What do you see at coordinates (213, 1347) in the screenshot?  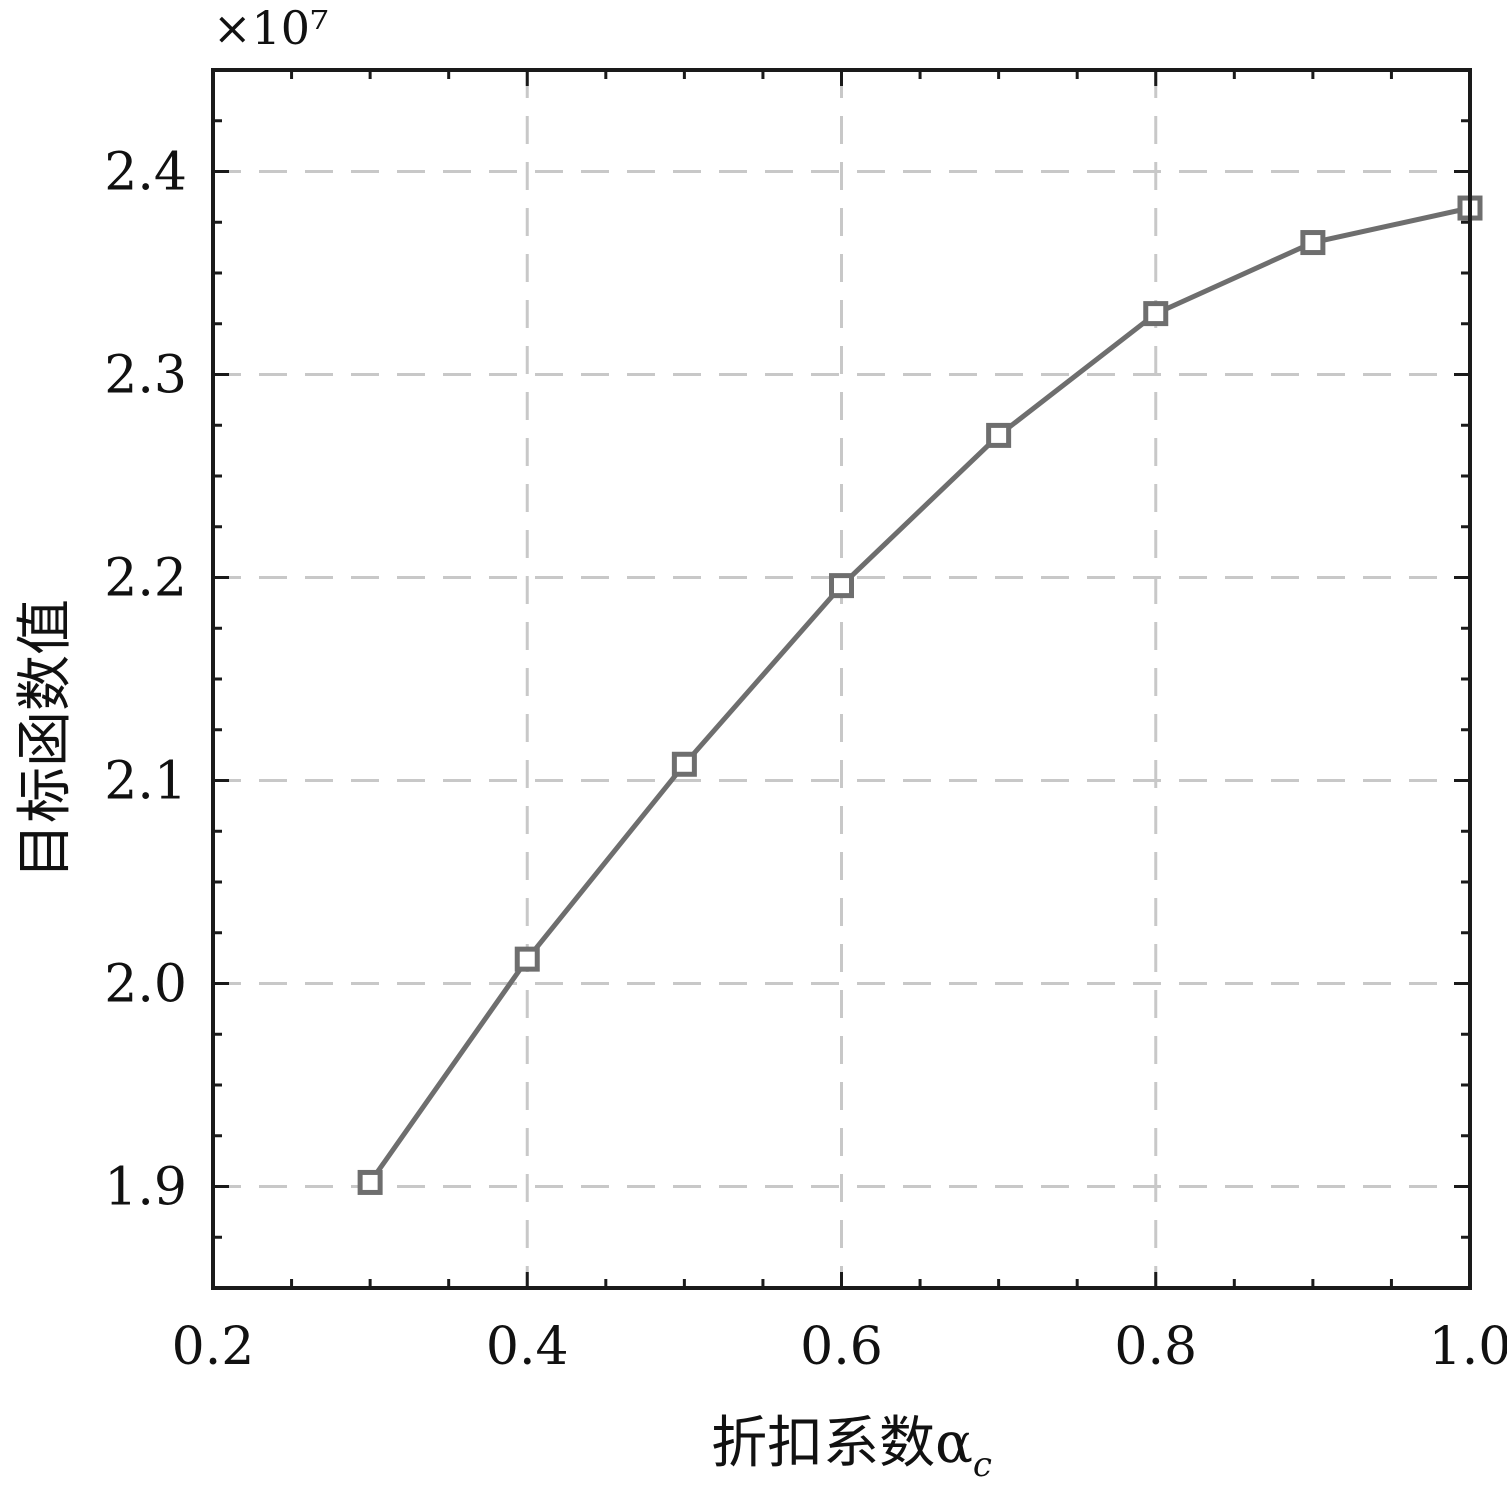 I see `x-tick-label: 0.2` at bounding box center [213, 1347].